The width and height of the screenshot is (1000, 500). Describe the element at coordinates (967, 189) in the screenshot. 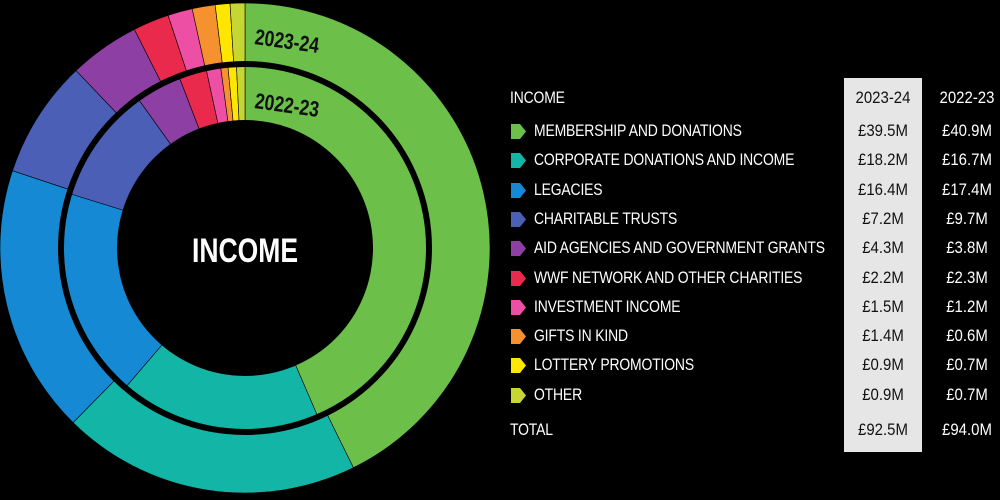

I see `row-value-previous-year: £17.4M` at that location.